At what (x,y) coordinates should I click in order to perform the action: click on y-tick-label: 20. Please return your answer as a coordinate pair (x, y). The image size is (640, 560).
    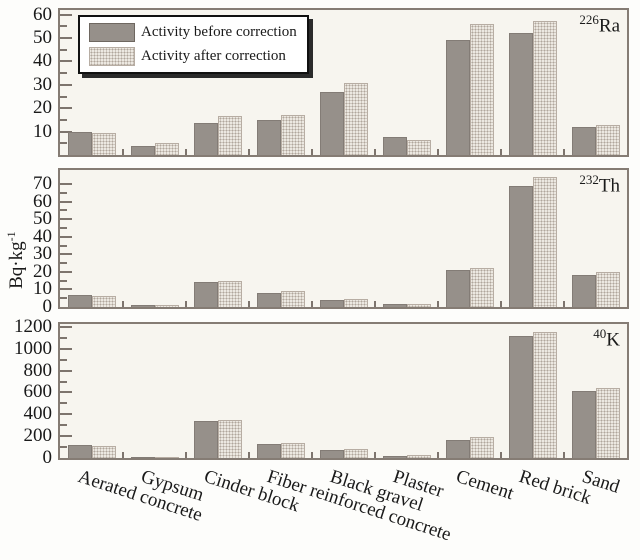
    Looking at the image, I should click on (42, 108).